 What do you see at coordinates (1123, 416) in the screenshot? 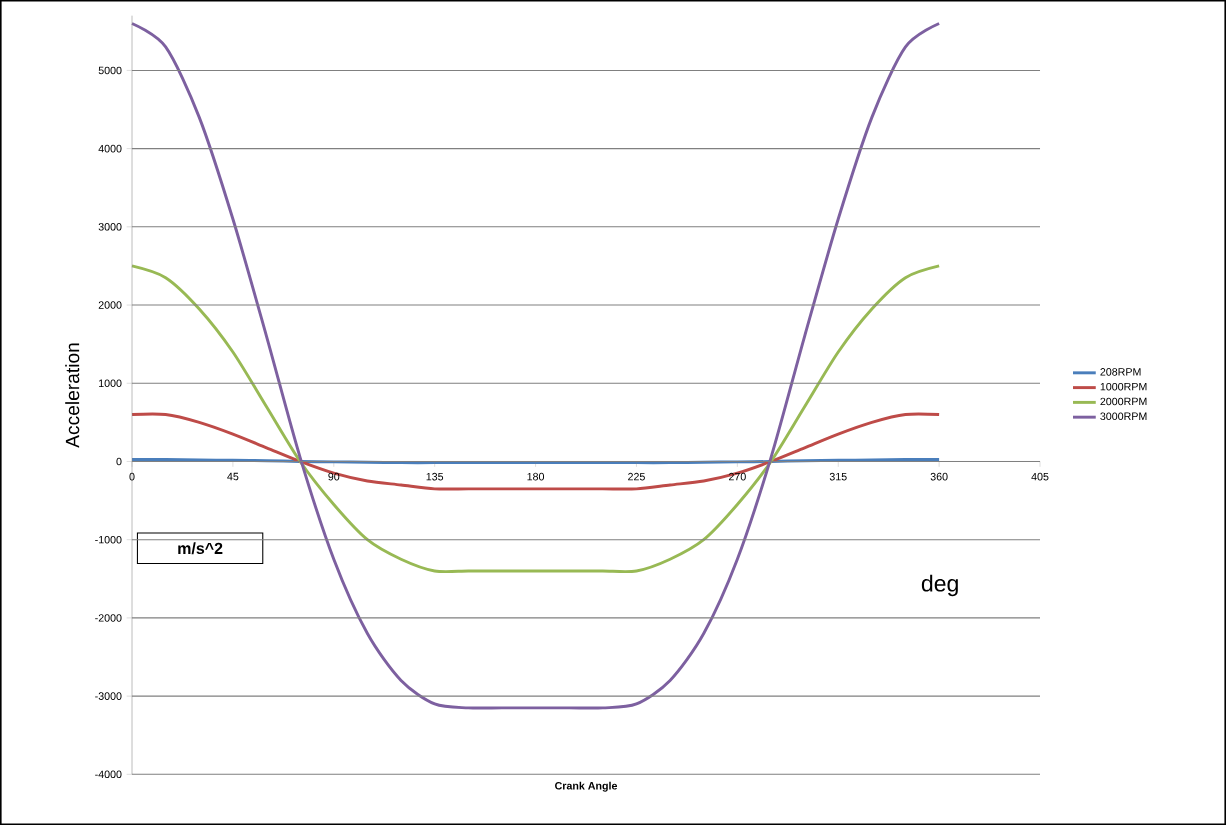
I see `legend-label: 3000RPM` at bounding box center [1123, 416].